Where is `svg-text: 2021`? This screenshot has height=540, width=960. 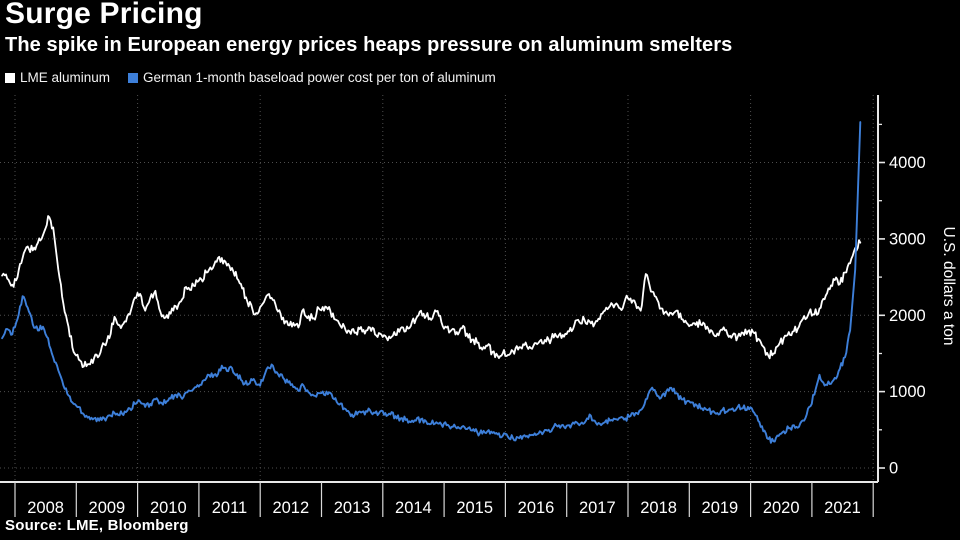
svg-text: 2021 is located at coordinates (842, 508).